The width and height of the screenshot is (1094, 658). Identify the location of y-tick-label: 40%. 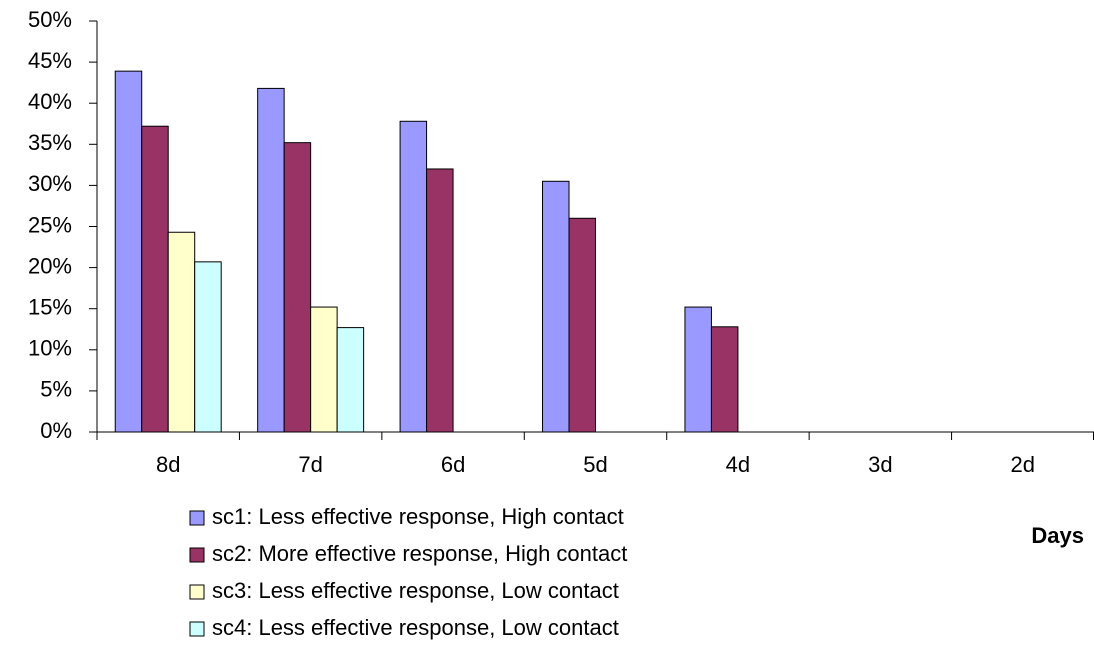
(50, 101).